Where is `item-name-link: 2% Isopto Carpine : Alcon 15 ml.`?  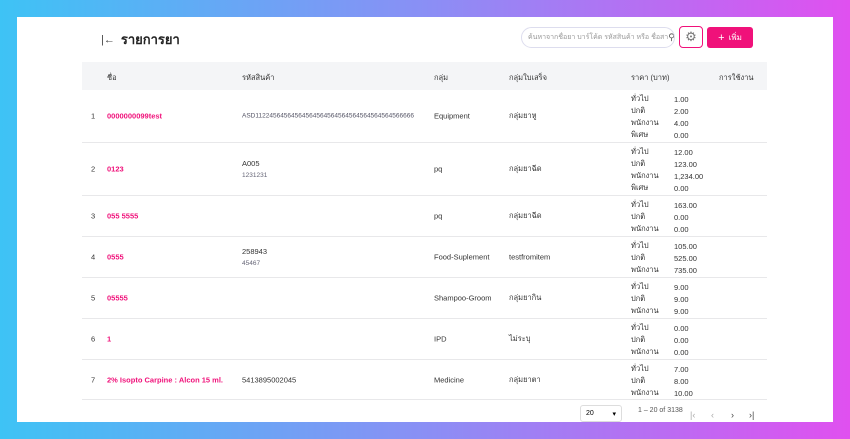 item-name-link: 2% Isopto Carpine : Alcon 15 ml. is located at coordinates (165, 379).